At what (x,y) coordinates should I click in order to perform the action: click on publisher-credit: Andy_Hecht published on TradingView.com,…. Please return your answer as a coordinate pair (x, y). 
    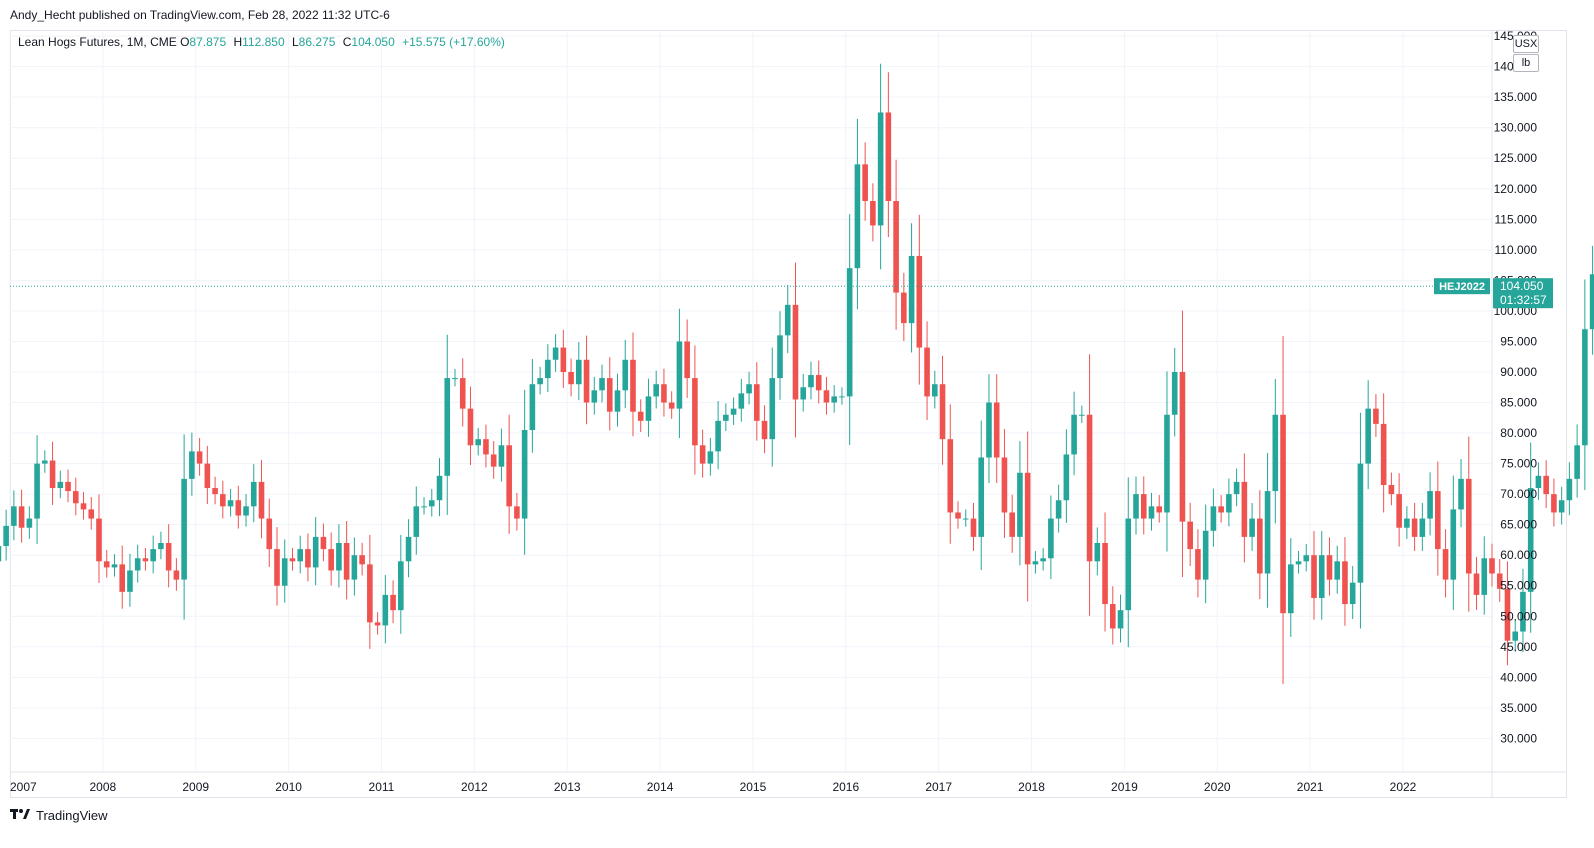
    Looking at the image, I should click on (200, 15).